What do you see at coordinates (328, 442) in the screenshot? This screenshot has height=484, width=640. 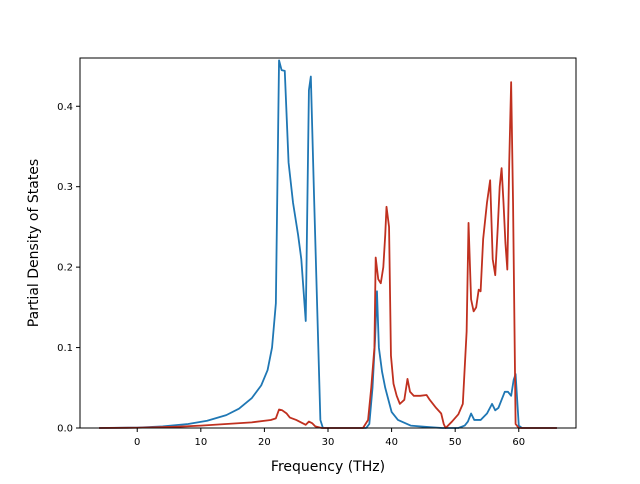 I see `x-tick-label: 30` at bounding box center [328, 442].